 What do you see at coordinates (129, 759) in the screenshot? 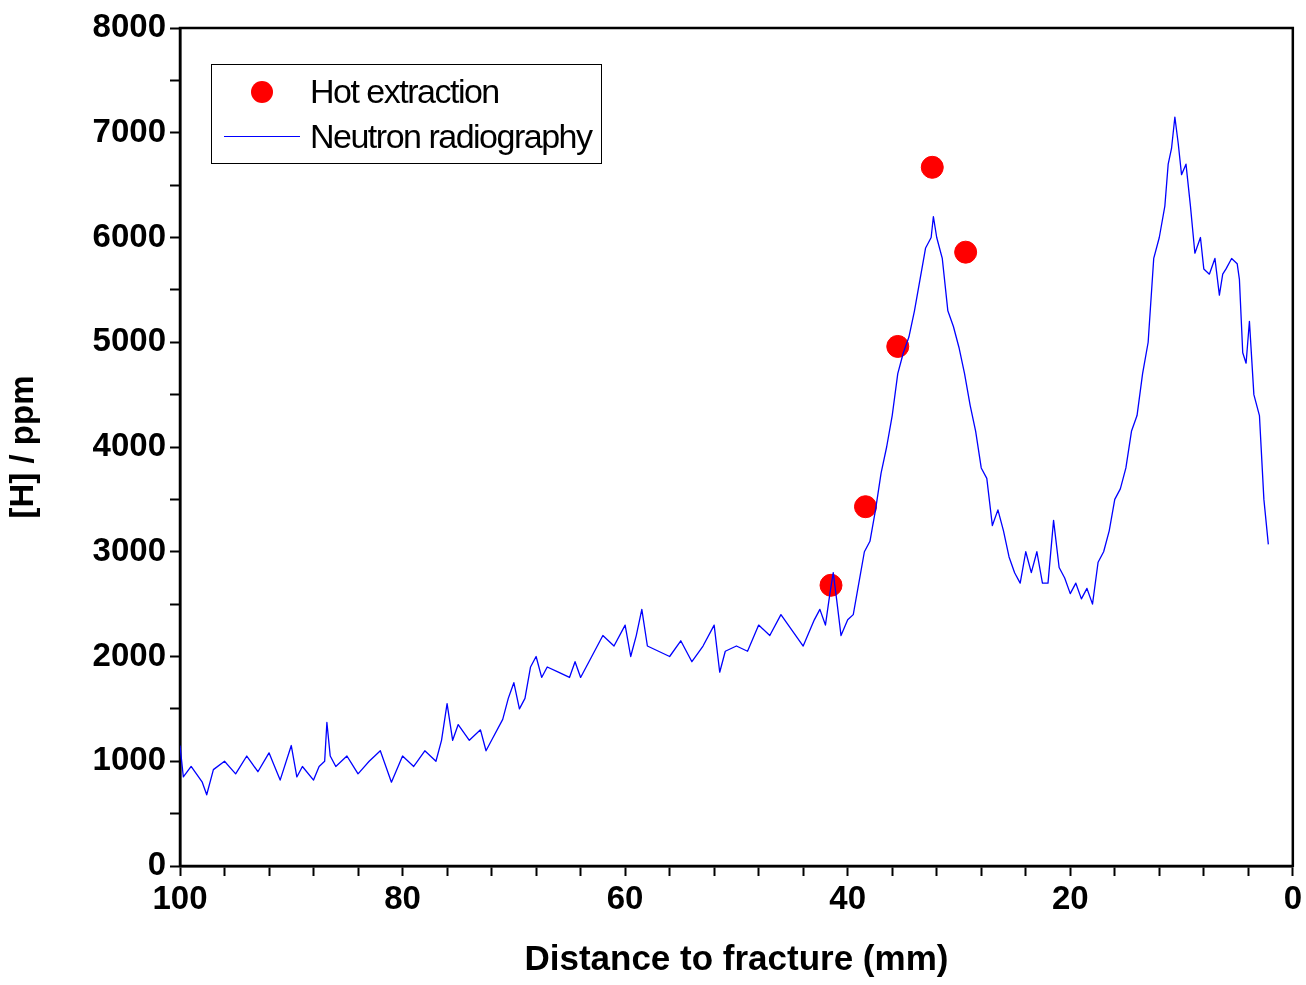
I see `y-tick-label: 1000` at bounding box center [129, 759].